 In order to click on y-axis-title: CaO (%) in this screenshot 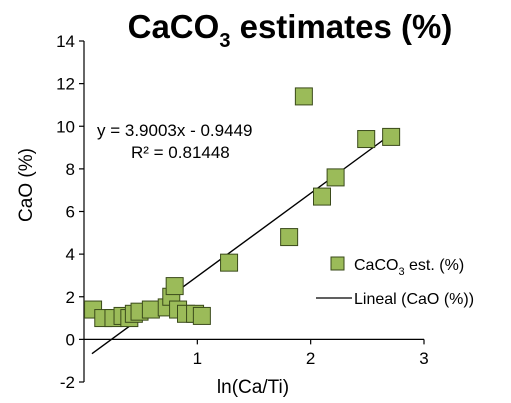, I will do `click(26, 185)`.